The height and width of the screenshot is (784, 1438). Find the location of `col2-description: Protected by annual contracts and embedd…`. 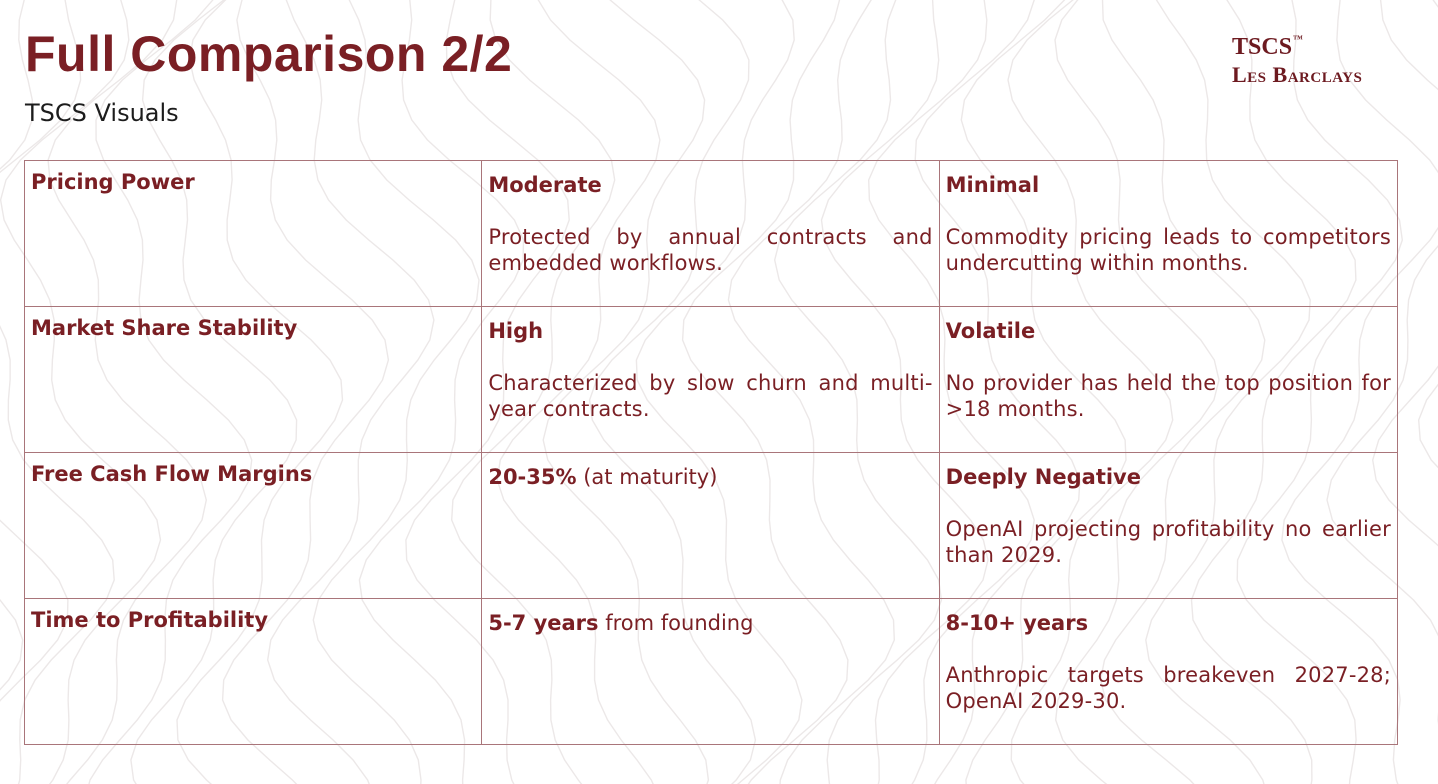

col2-description: Protected by annual contracts and embedd… is located at coordinates (710, 250).